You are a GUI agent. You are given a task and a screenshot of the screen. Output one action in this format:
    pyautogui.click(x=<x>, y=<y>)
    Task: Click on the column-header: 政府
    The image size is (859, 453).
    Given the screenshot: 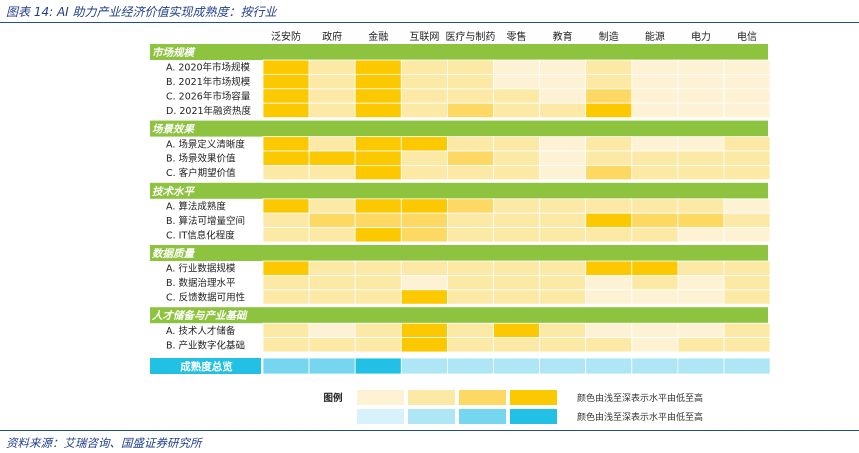 What is the action you would take?
    pyautogui.click(x=332, y=36)
    